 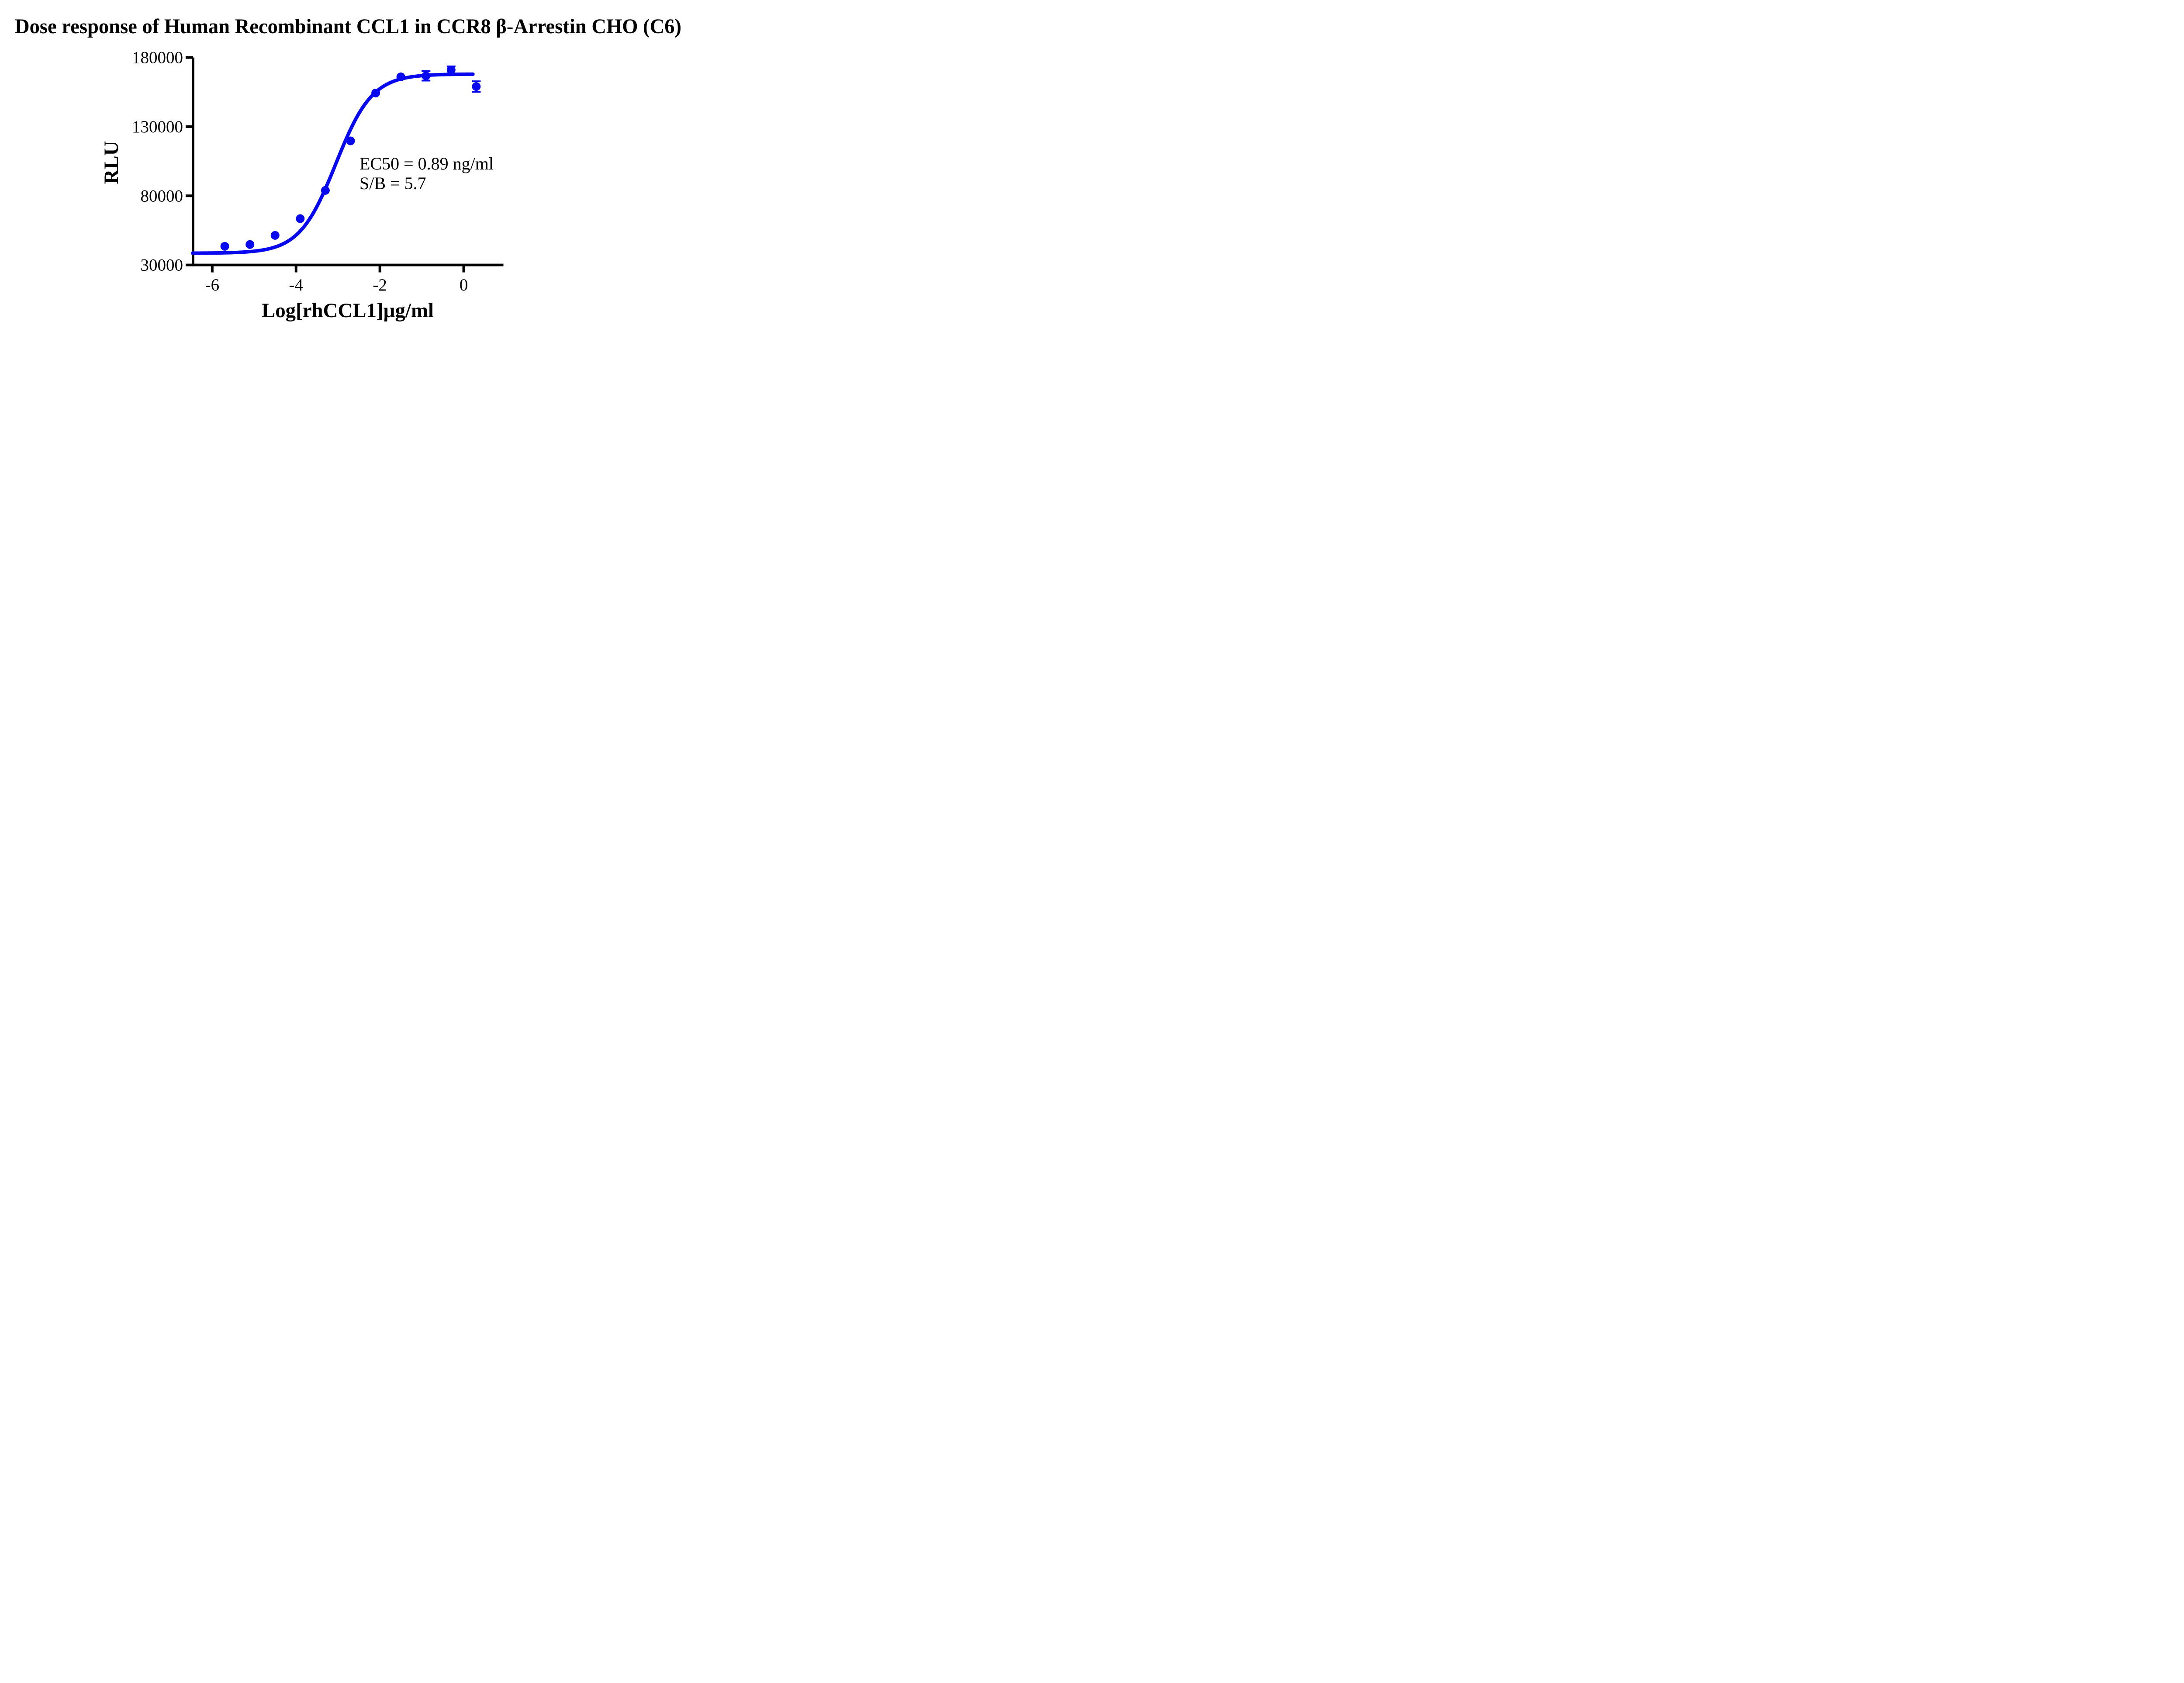 What do you see at coordinates (162, 265) in the screenshot?
I see `y-tick-label: 30000` at bounding box center [162, 265].